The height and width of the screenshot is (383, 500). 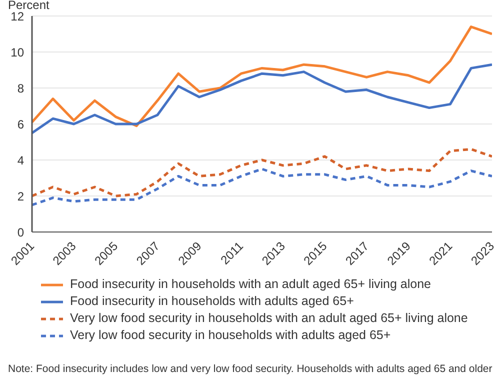 What do you see at coordinates (212, 301) in the screenshot?
I see `legend-label: Food insecurity in households with adults aged 65+` at bounding box center [212, 301].